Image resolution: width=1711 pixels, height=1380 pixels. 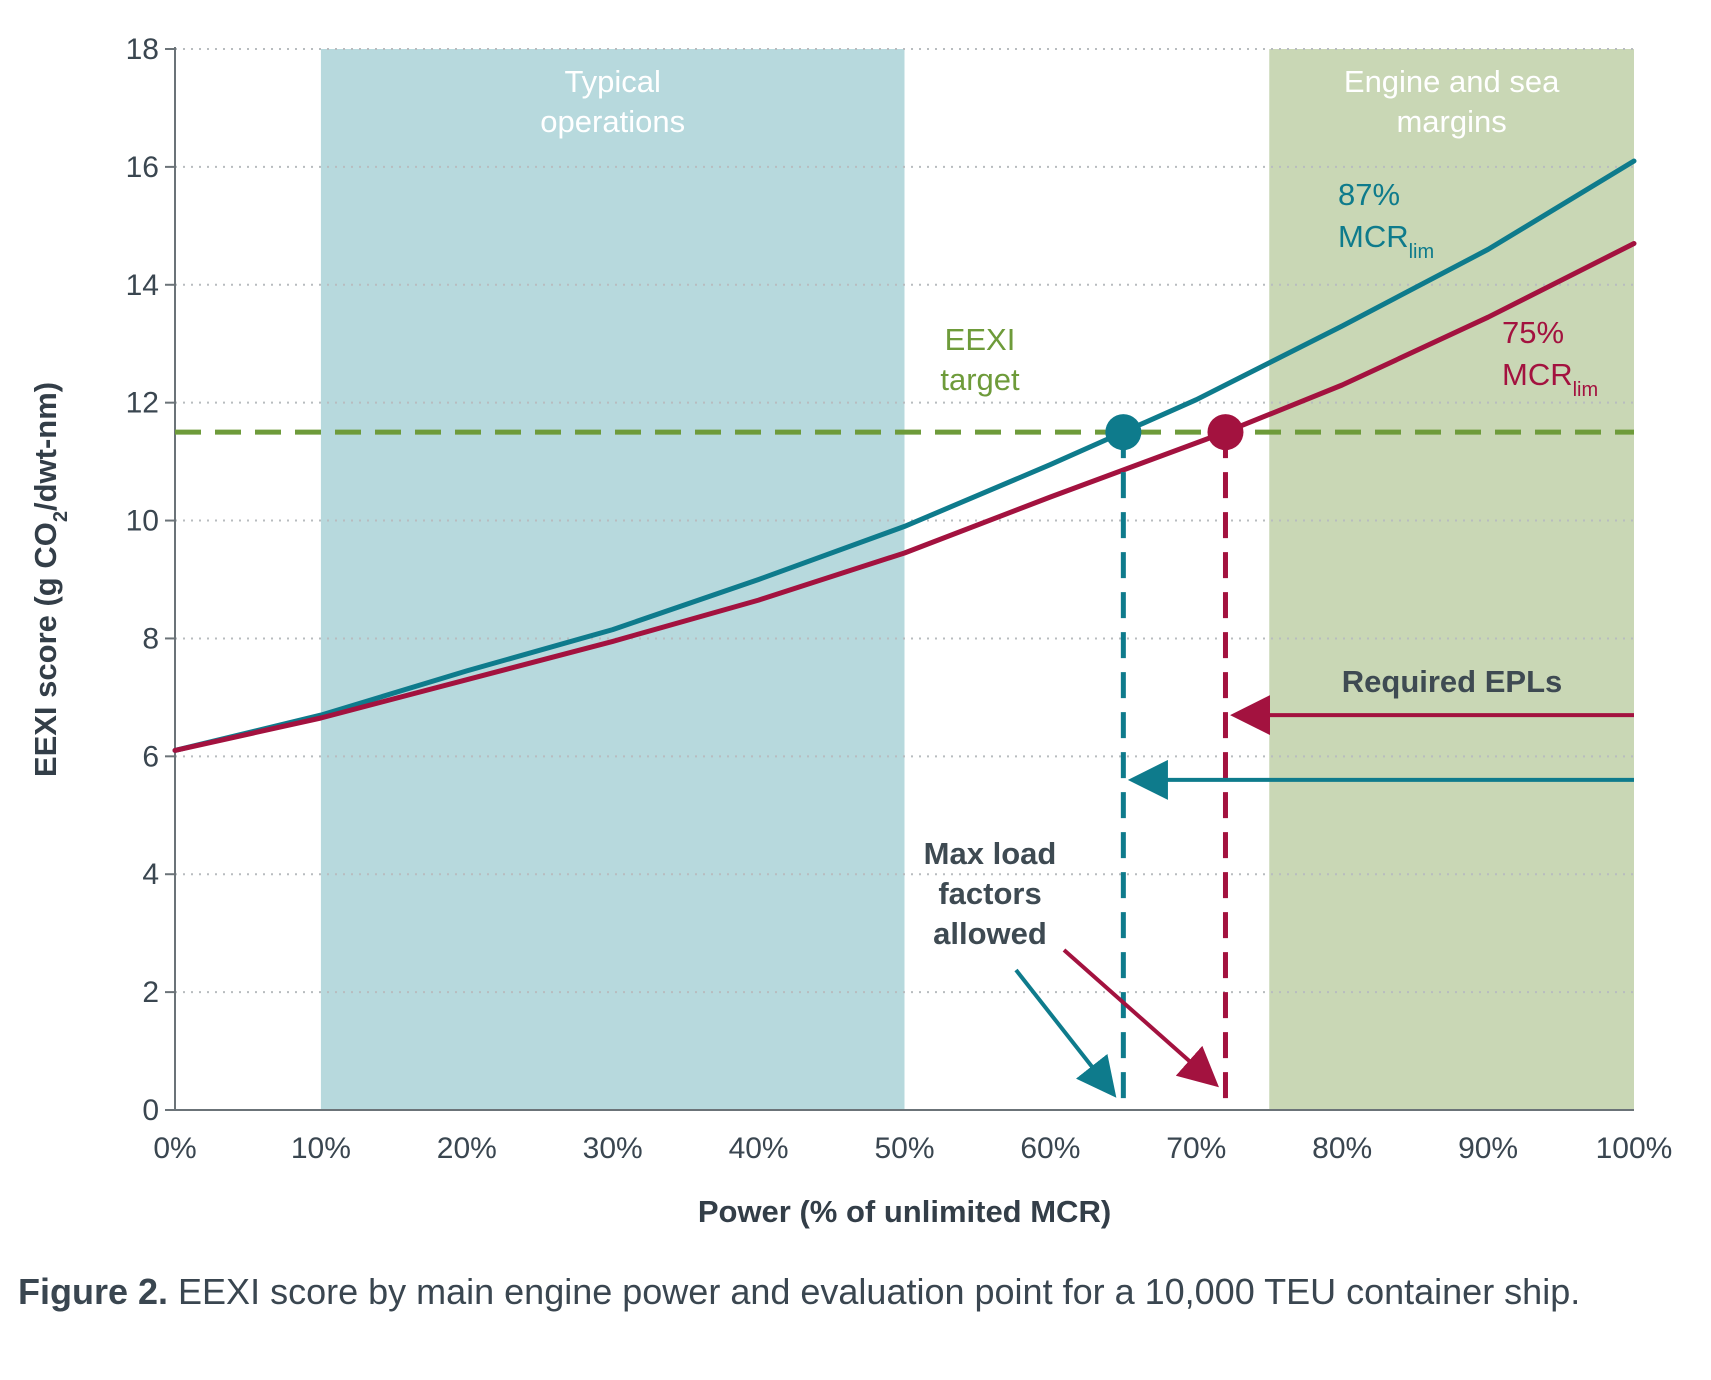 What do you see at coordinates (1537, 374) in the screenshot?
I see `series-label-1-mcr: MCR` at bounding box center [1537, 374].